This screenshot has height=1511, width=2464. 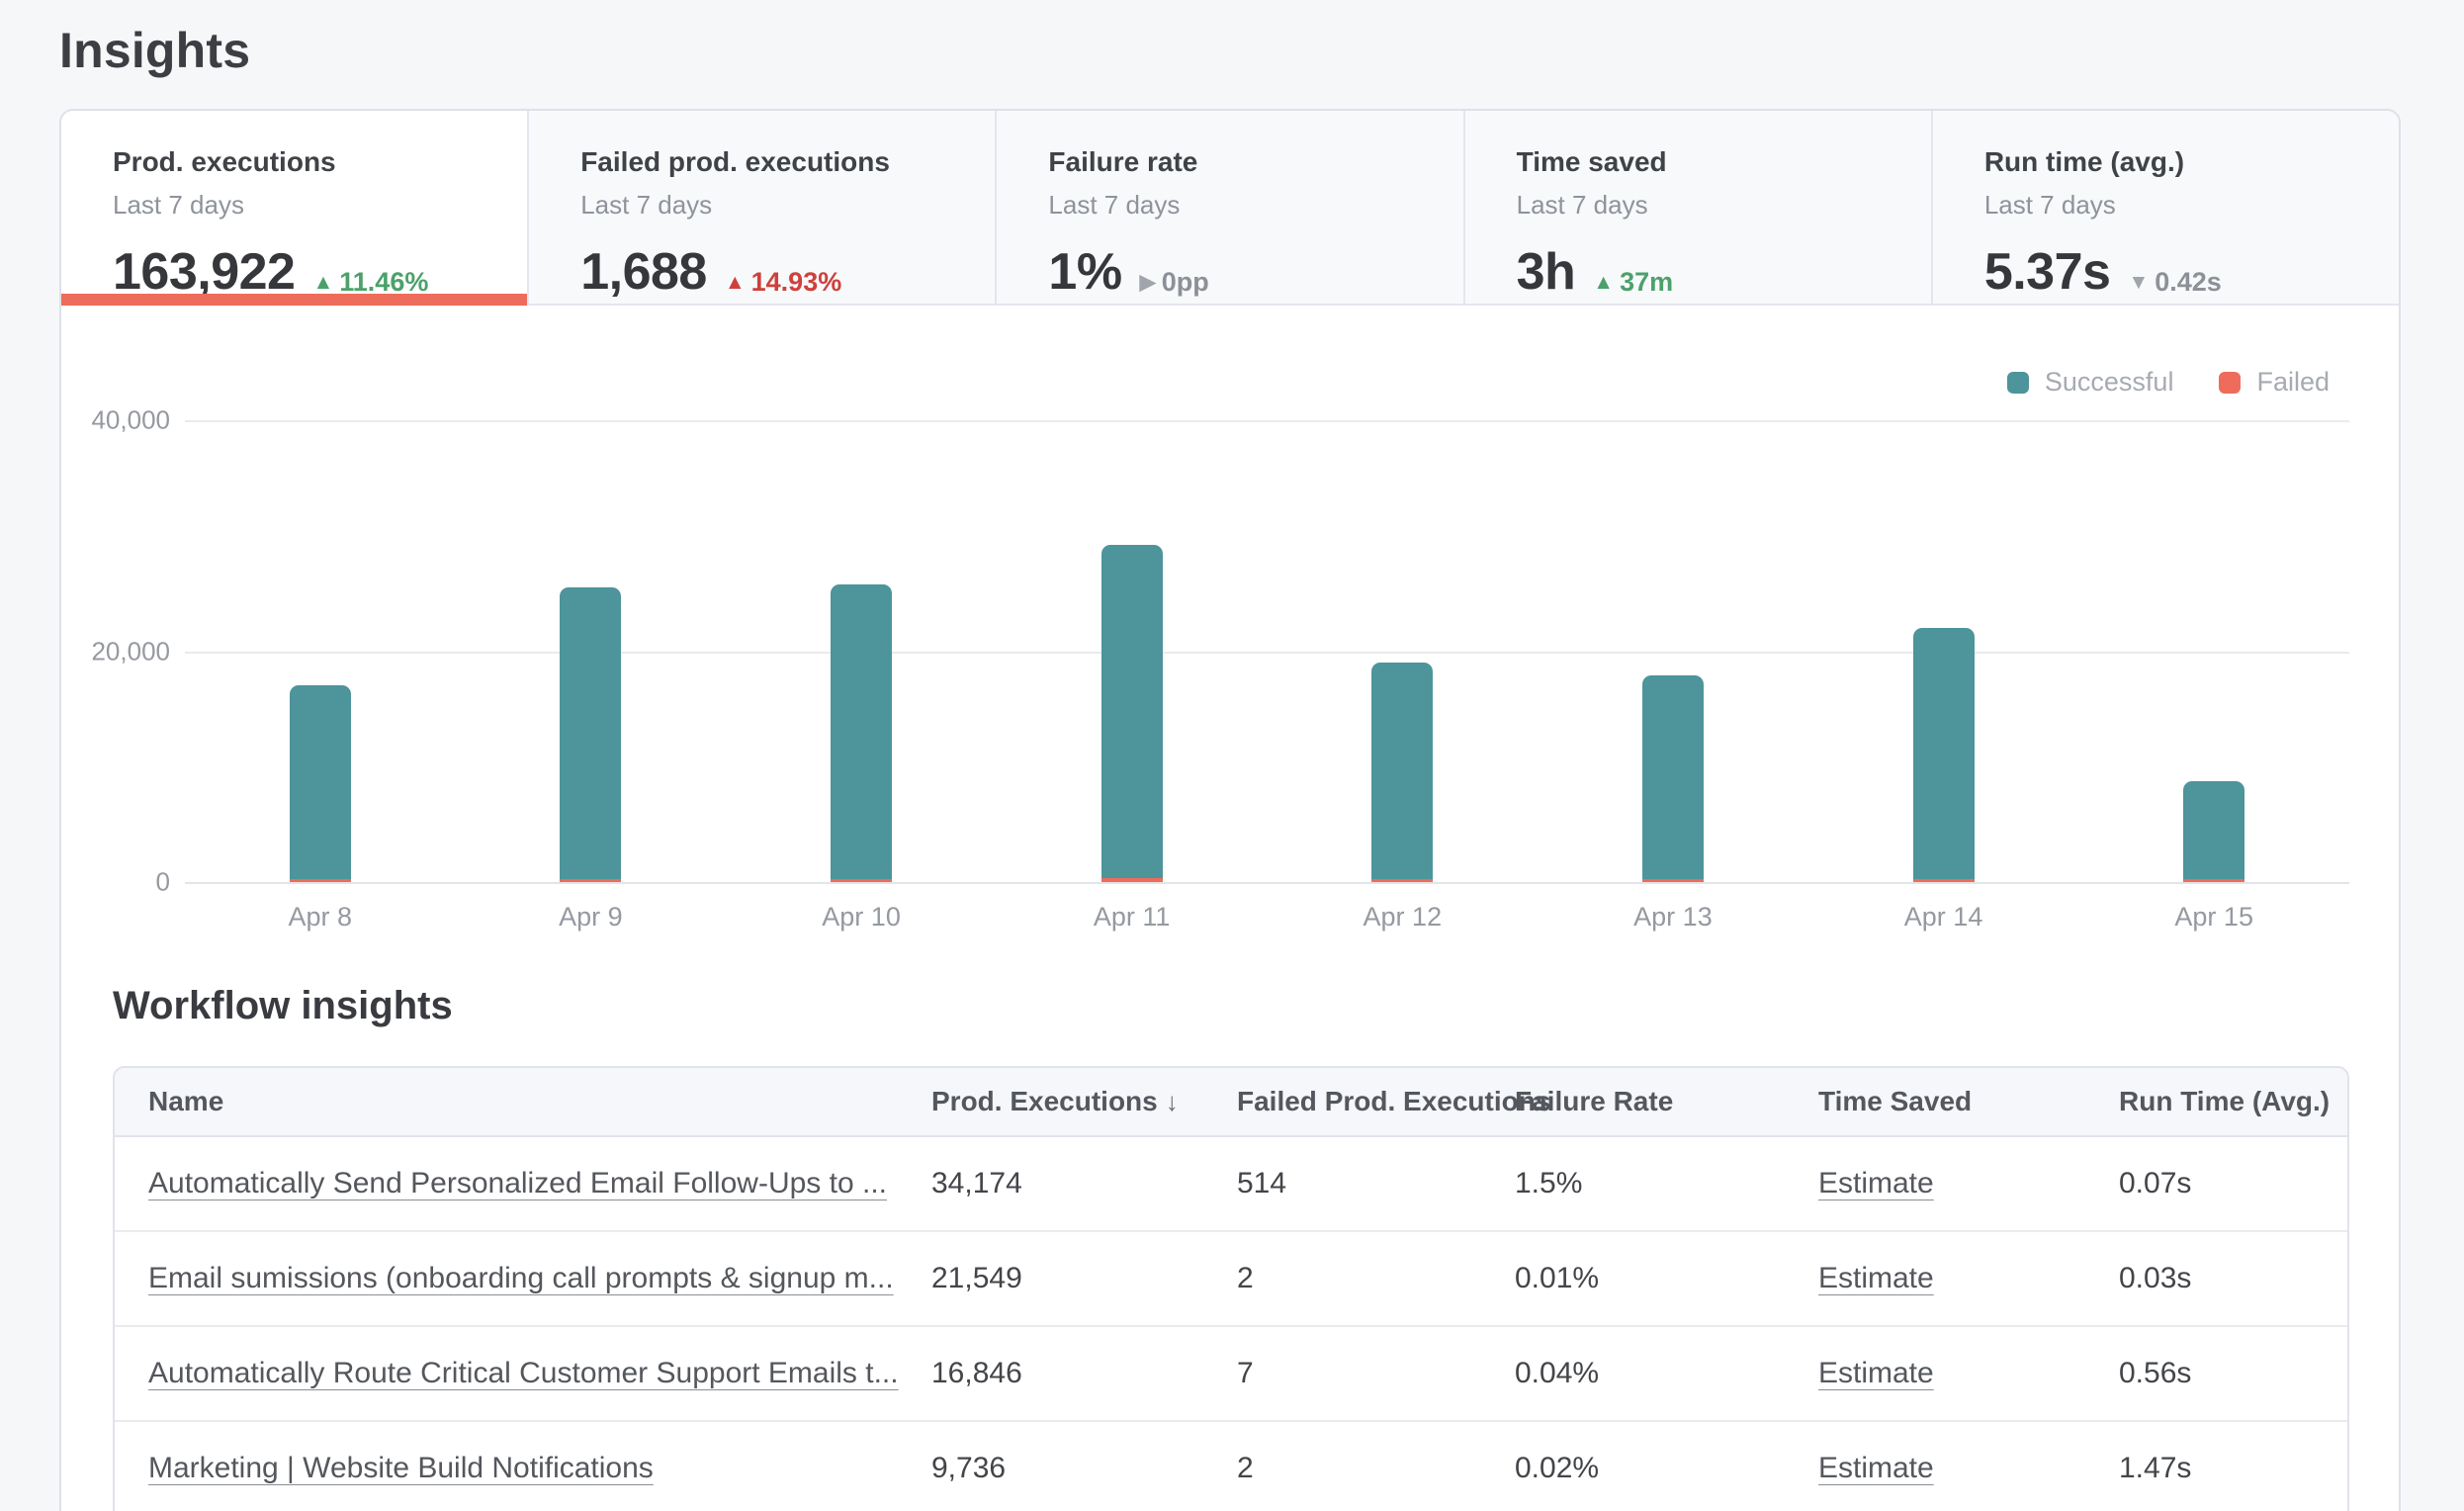 I want to click on kpi-value: 5.37s, so click(x=2047, y=272).